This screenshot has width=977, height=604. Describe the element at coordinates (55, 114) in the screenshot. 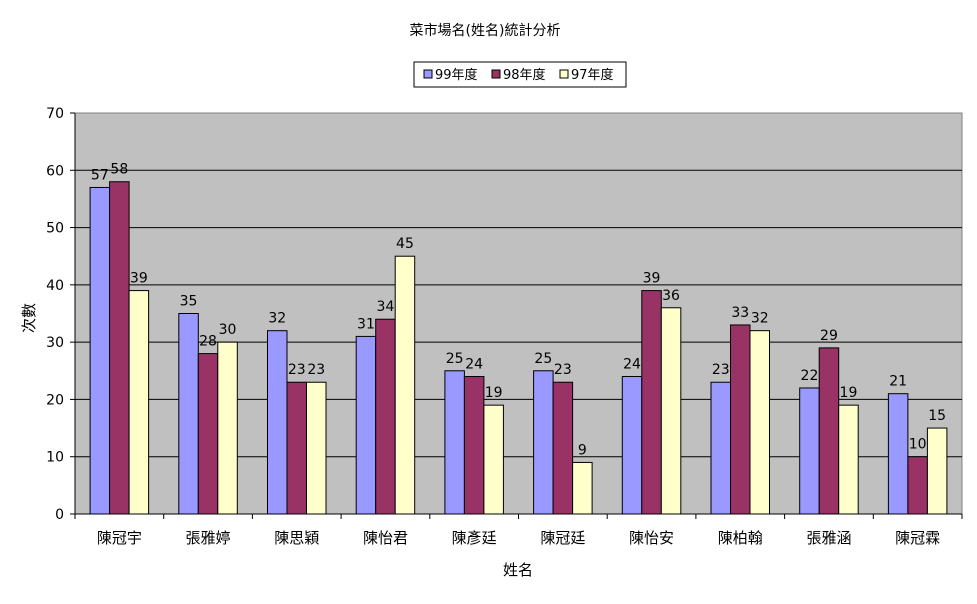

I see `y-tick-label: 70` at that location.